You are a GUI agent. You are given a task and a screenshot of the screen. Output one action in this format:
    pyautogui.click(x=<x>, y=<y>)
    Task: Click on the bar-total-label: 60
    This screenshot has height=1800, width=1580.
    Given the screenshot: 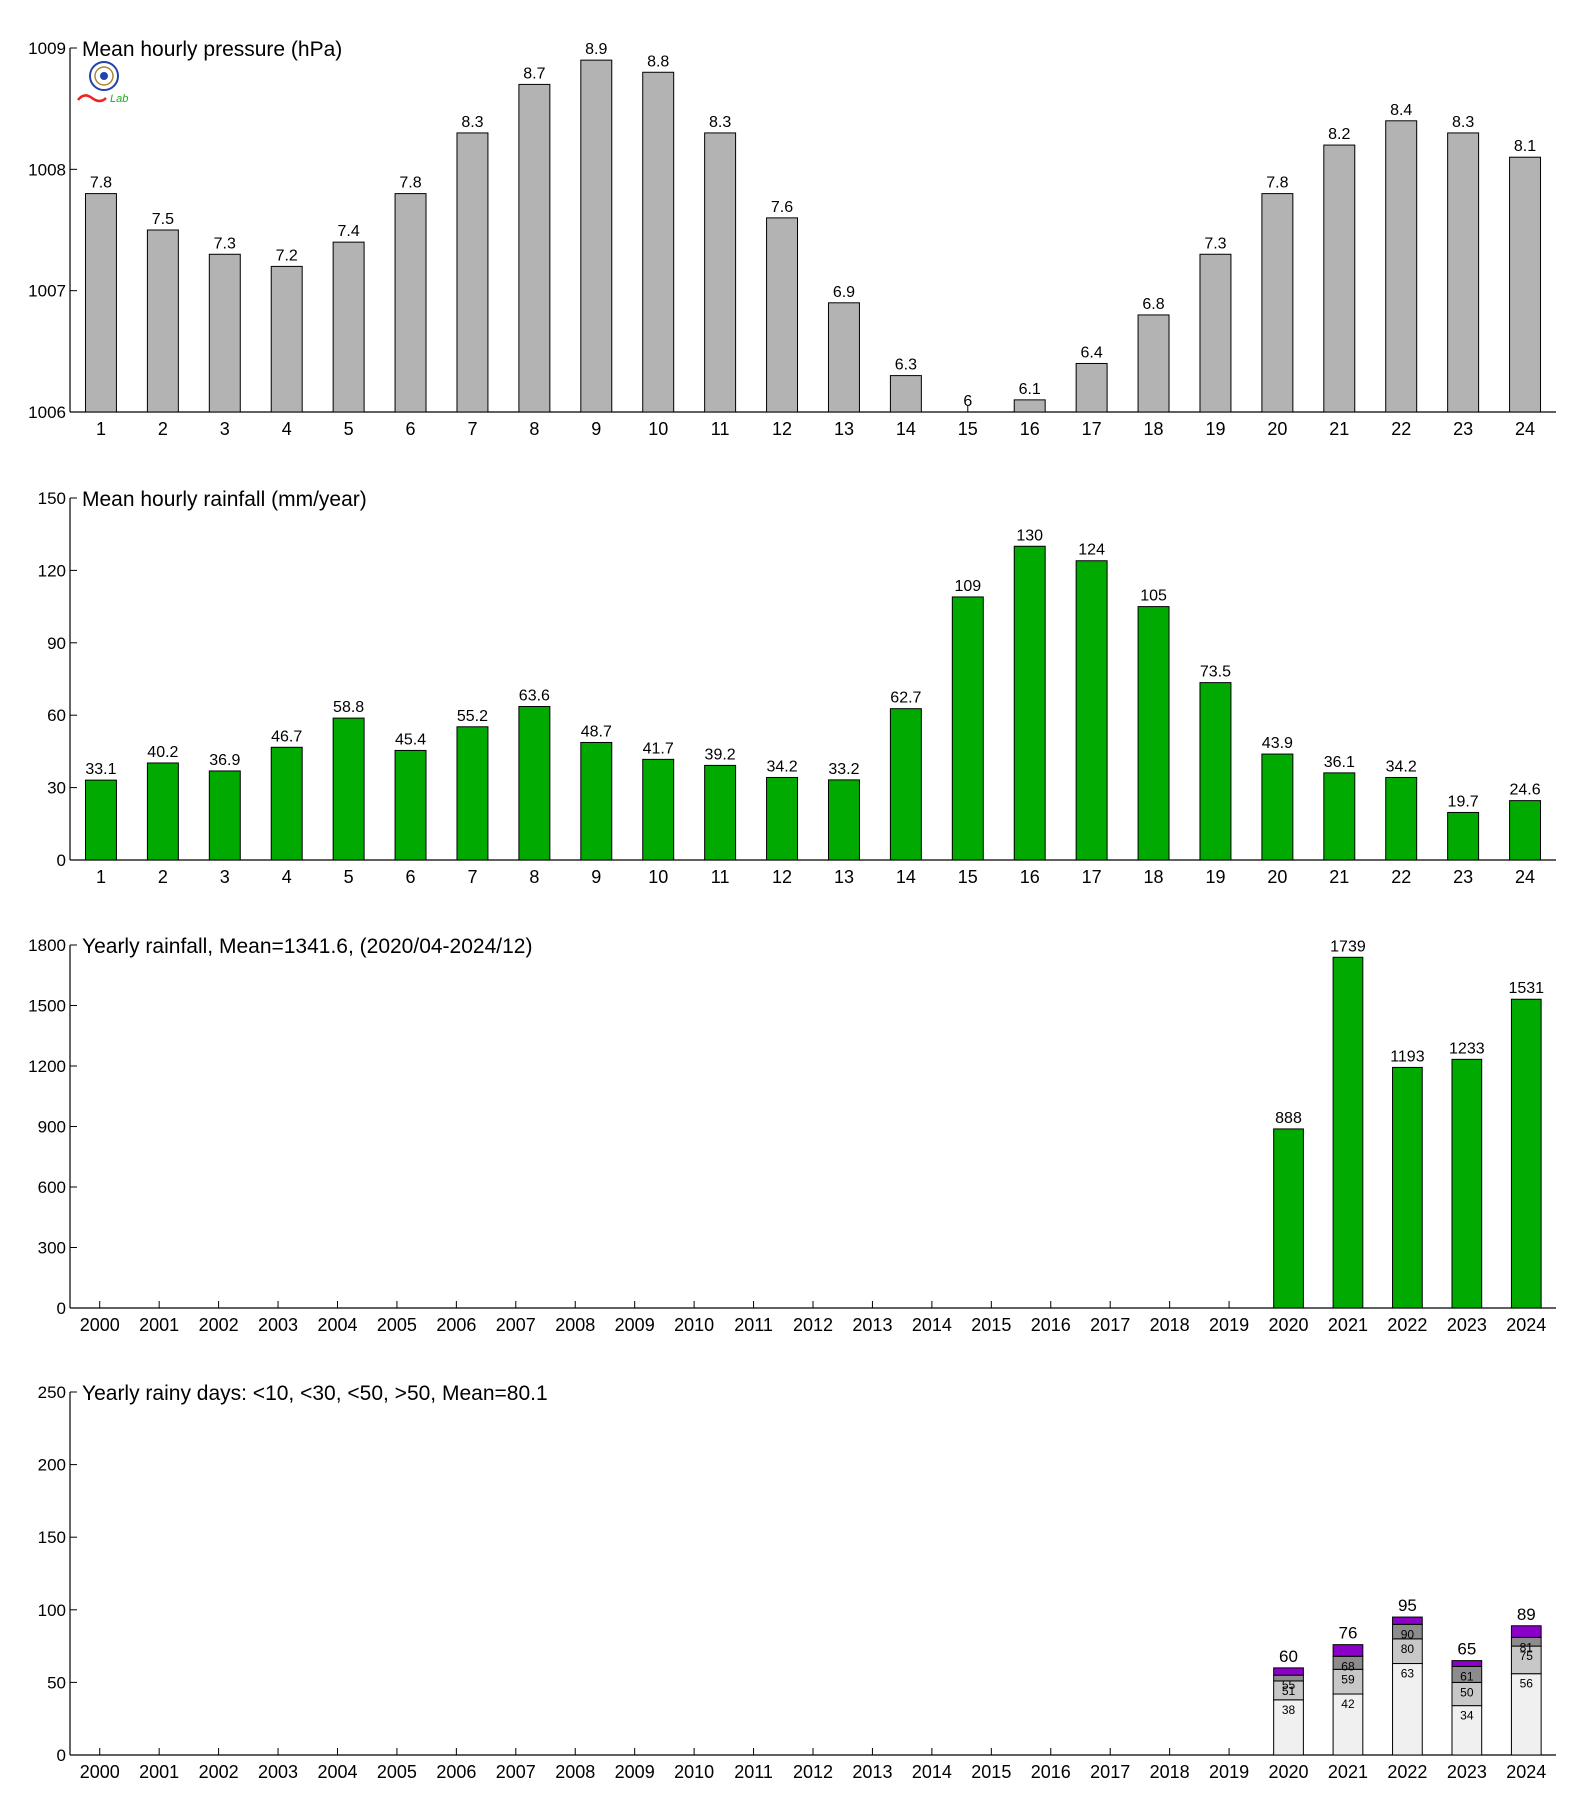 What is the action you would take?
    pyautogui.click(x=1288, y=1656)
    